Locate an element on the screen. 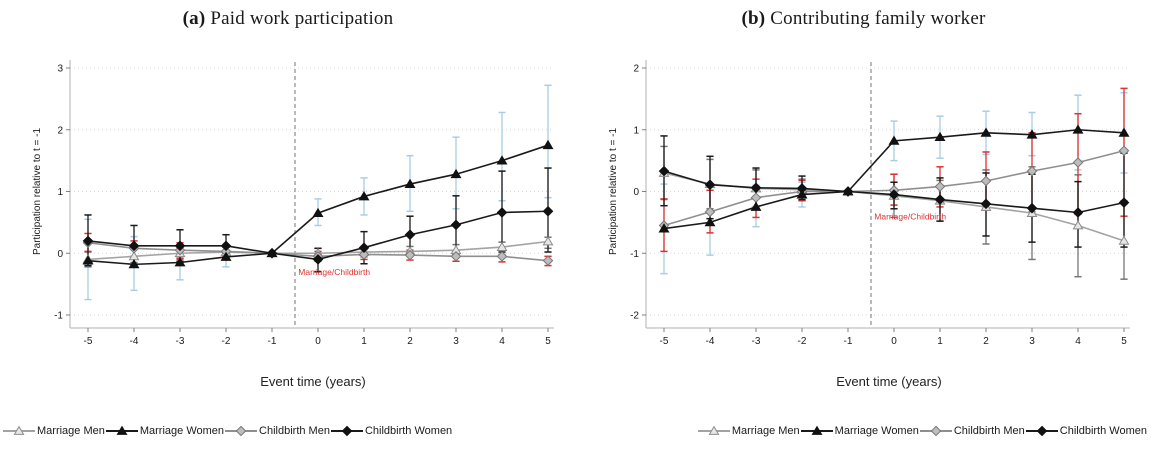 The height and width of the screenshot is (452, 1151). panel-b-title-text: Contributing family worker is located at coordinates (878, 18).